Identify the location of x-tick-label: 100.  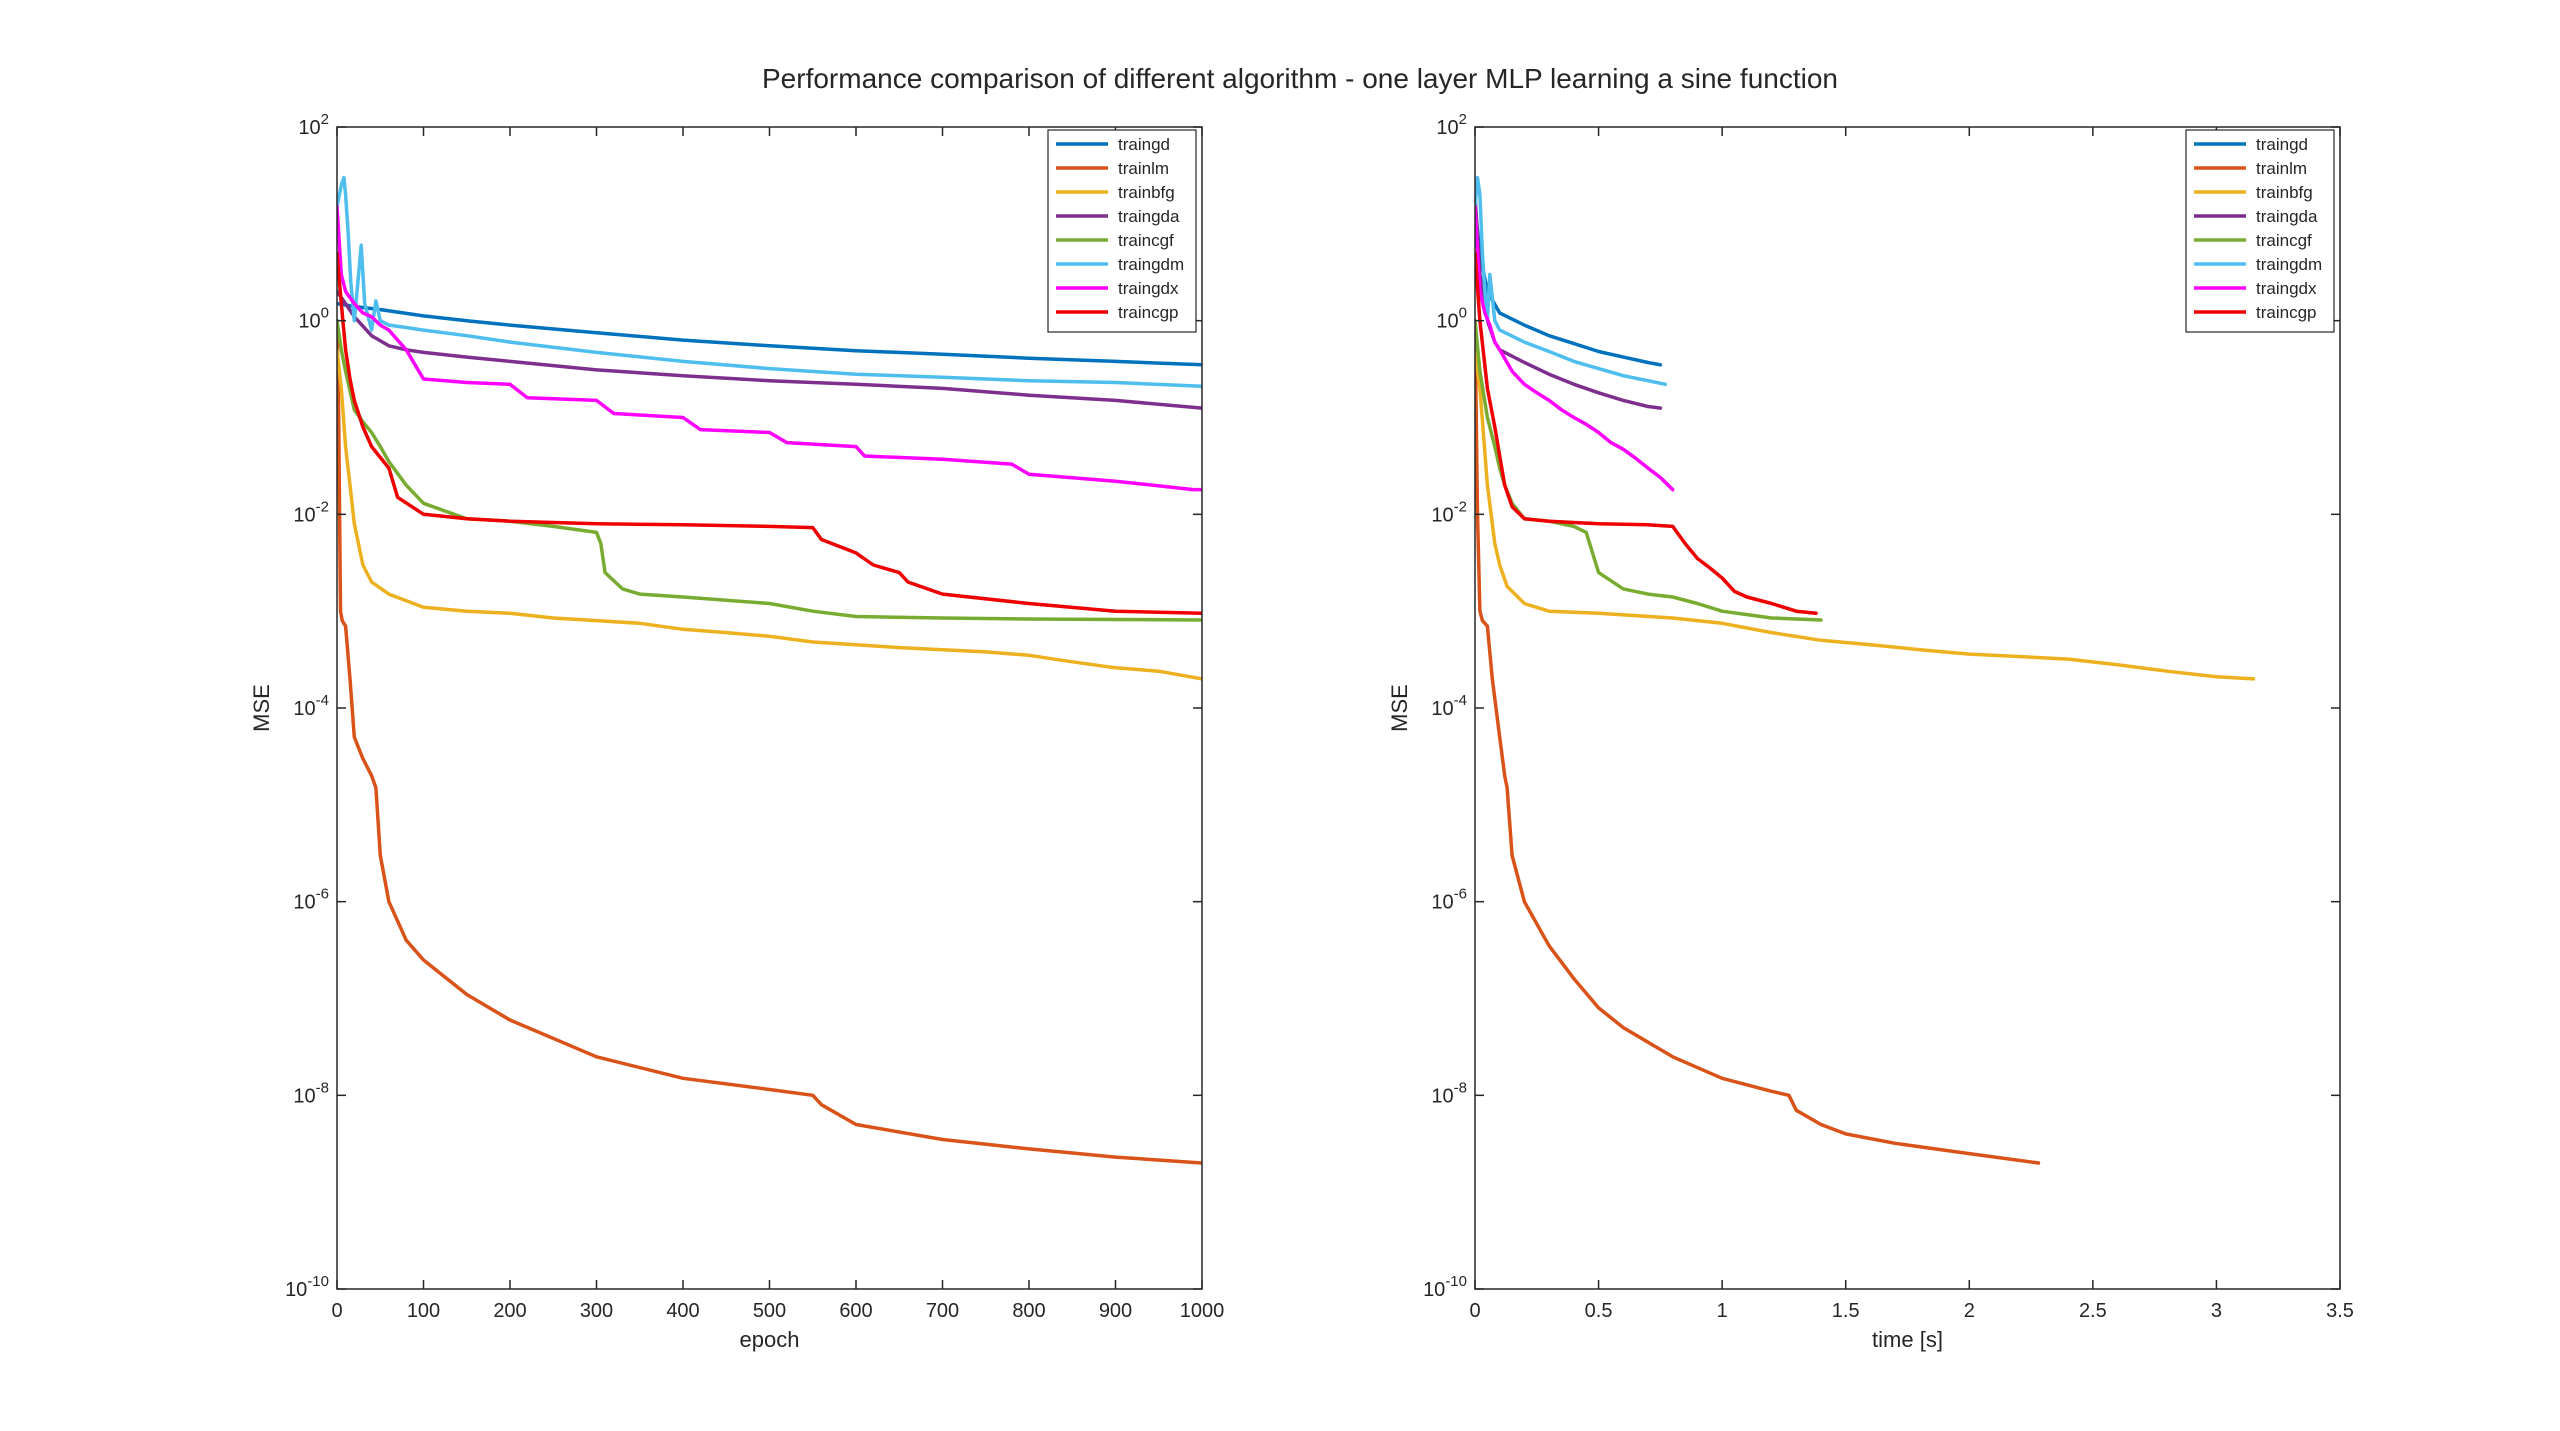
(423, 1311).